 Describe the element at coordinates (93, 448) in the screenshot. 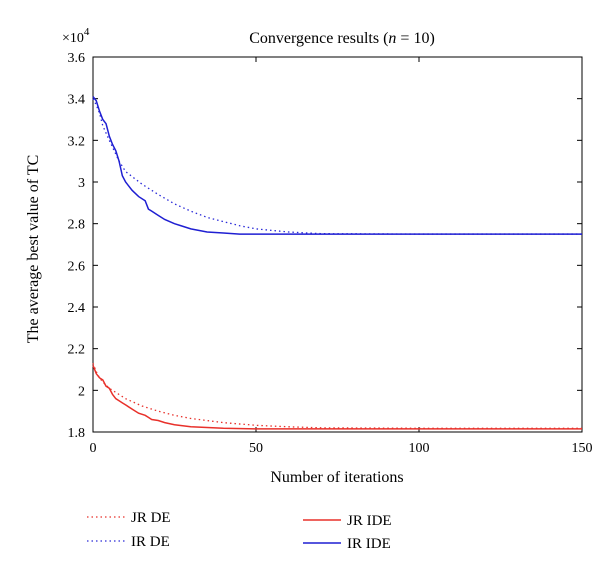

I see `x-tick-label: 0` at that location.